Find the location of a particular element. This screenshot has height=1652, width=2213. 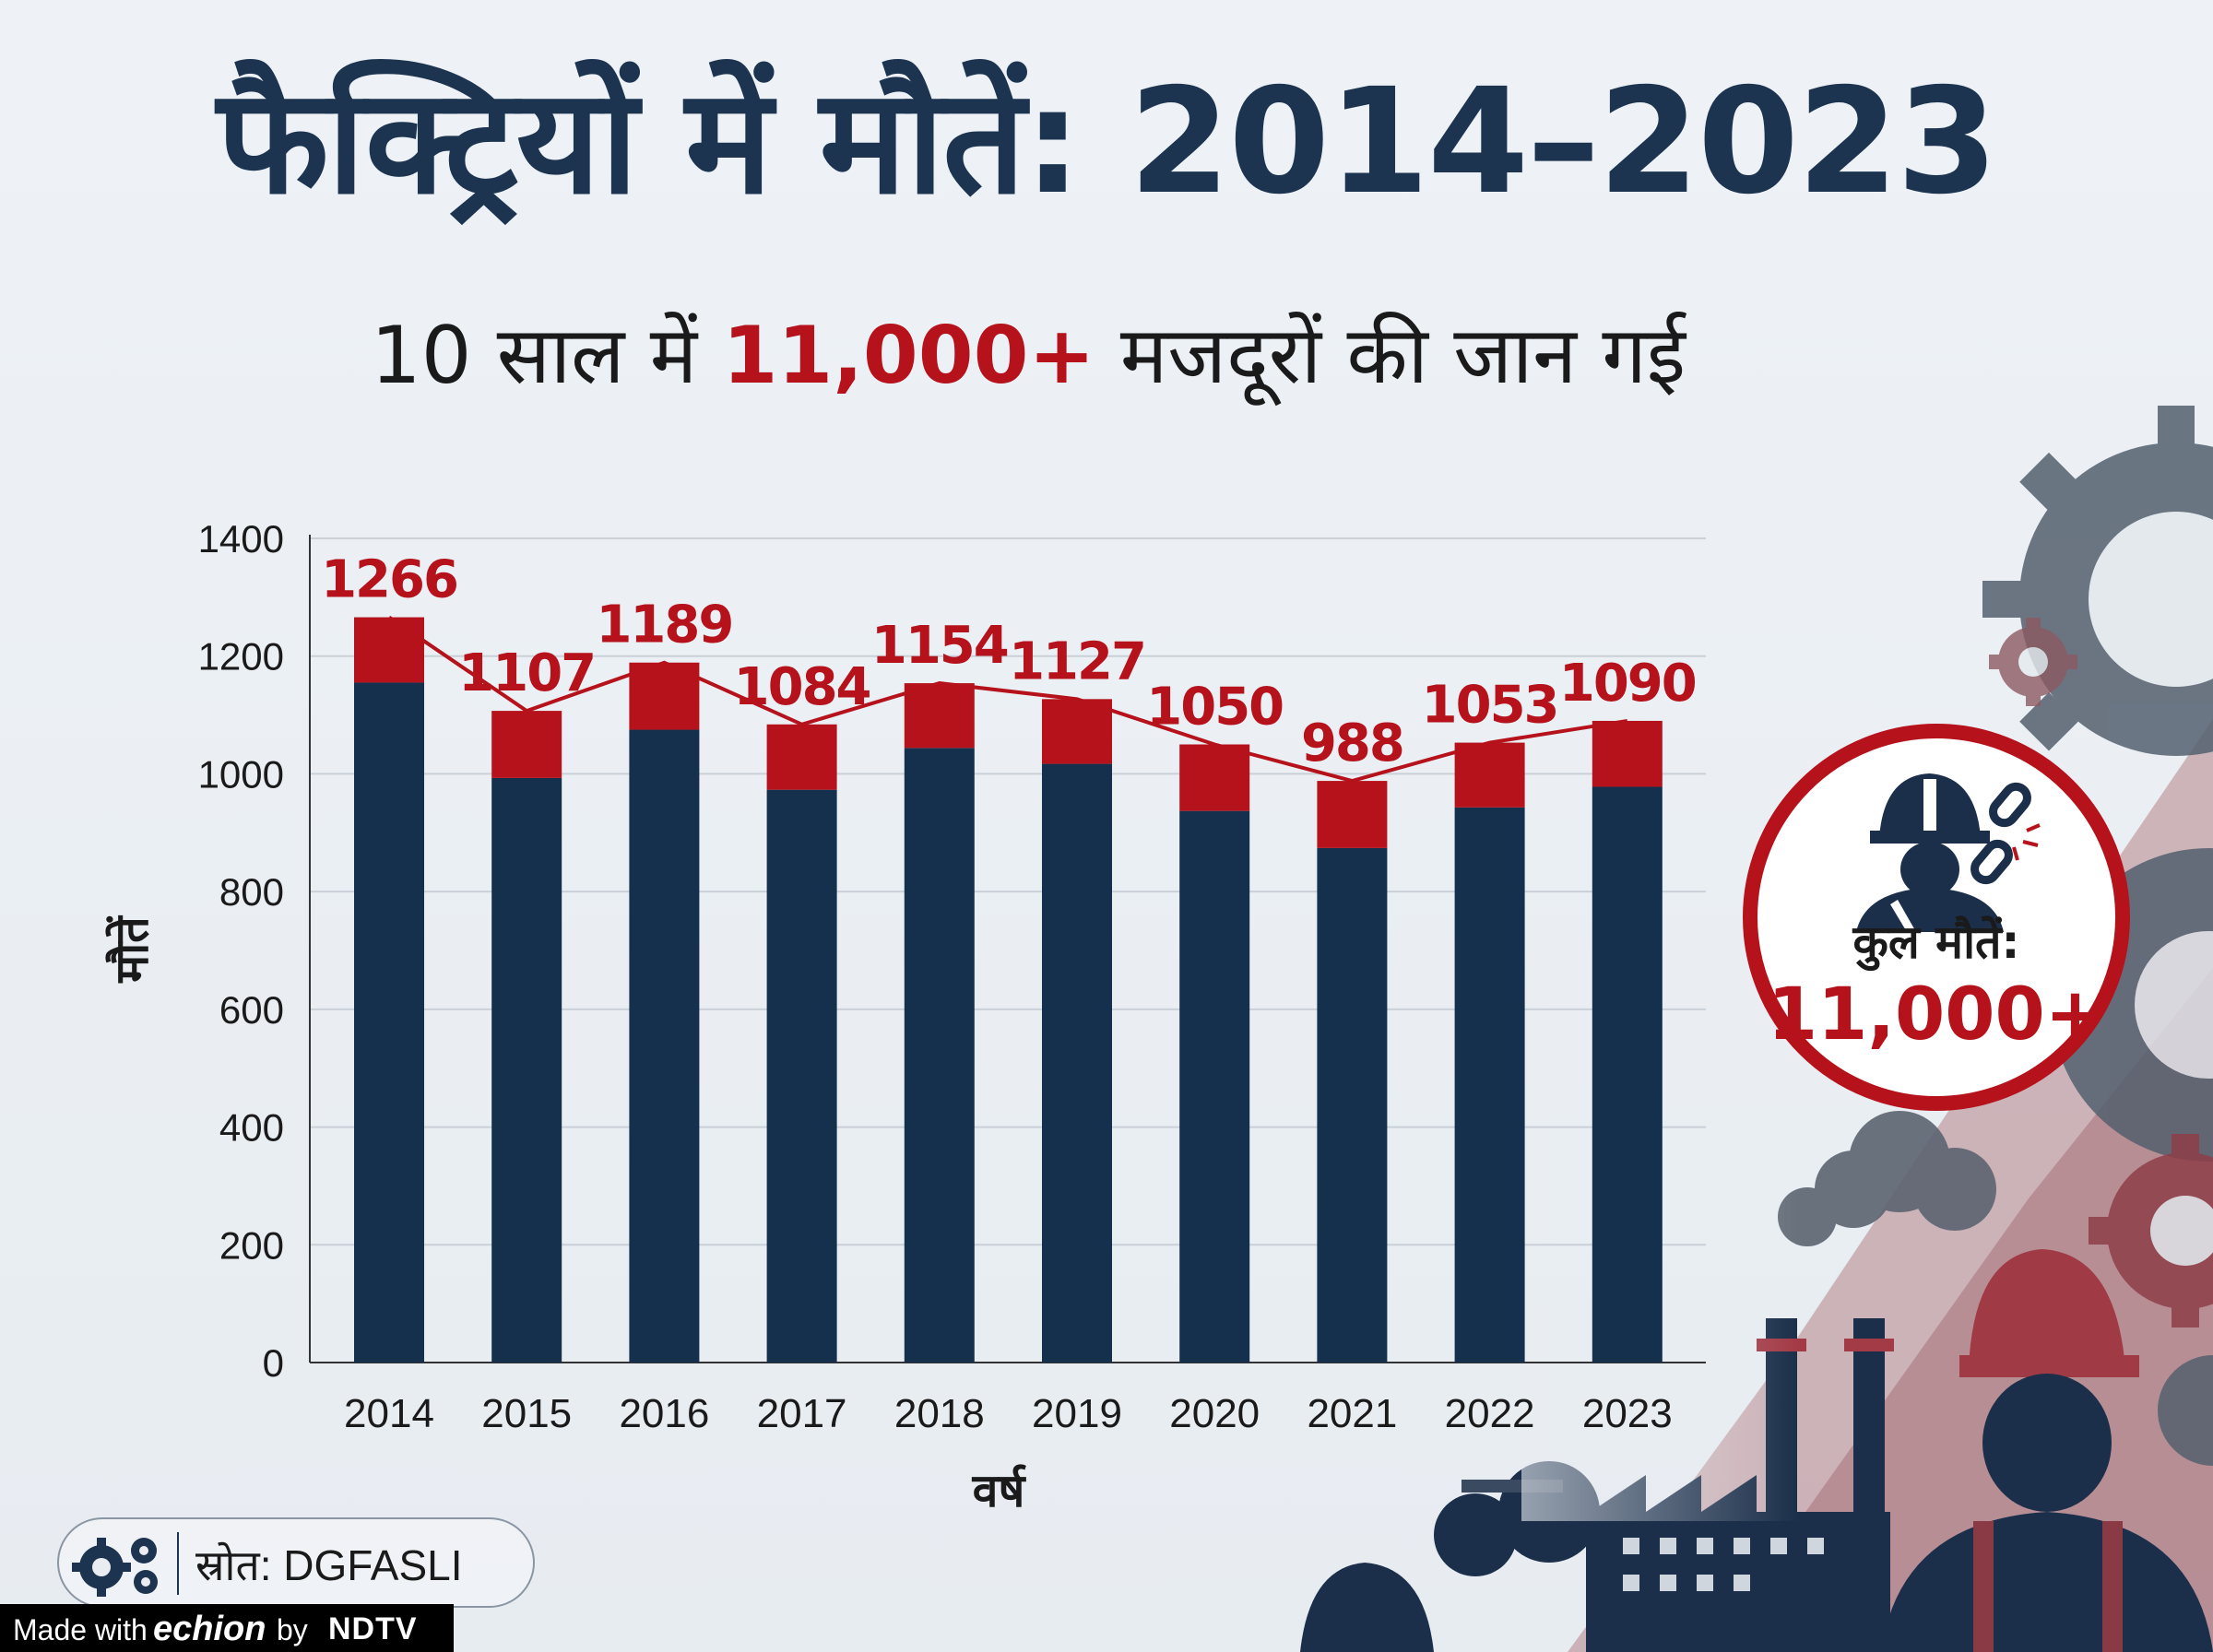

total-line is located at coordinates (1008, 699).